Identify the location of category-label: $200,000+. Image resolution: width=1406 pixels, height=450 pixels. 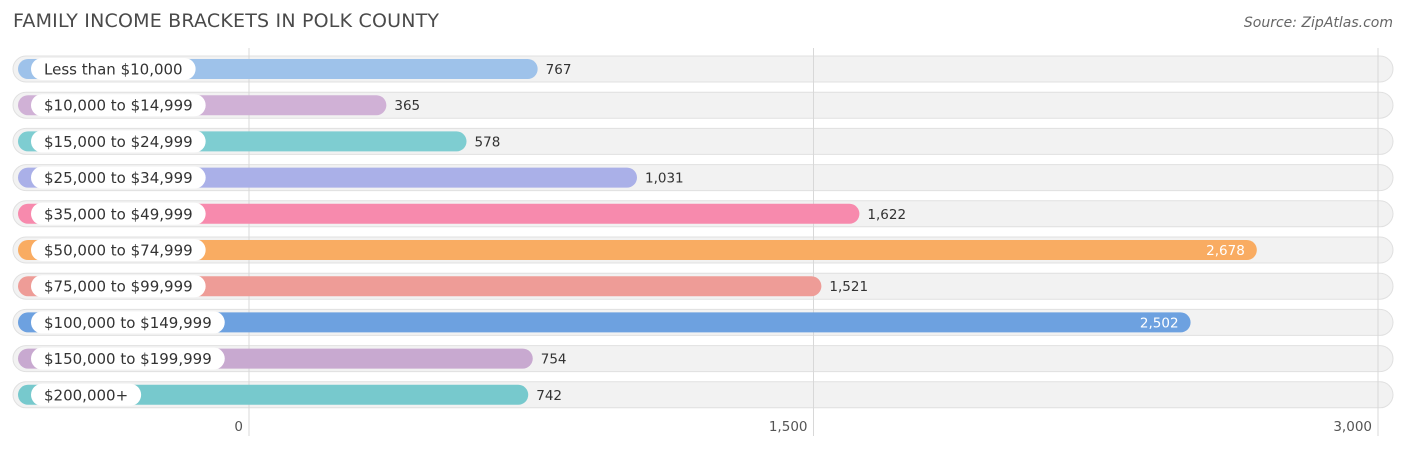
(86, 395).